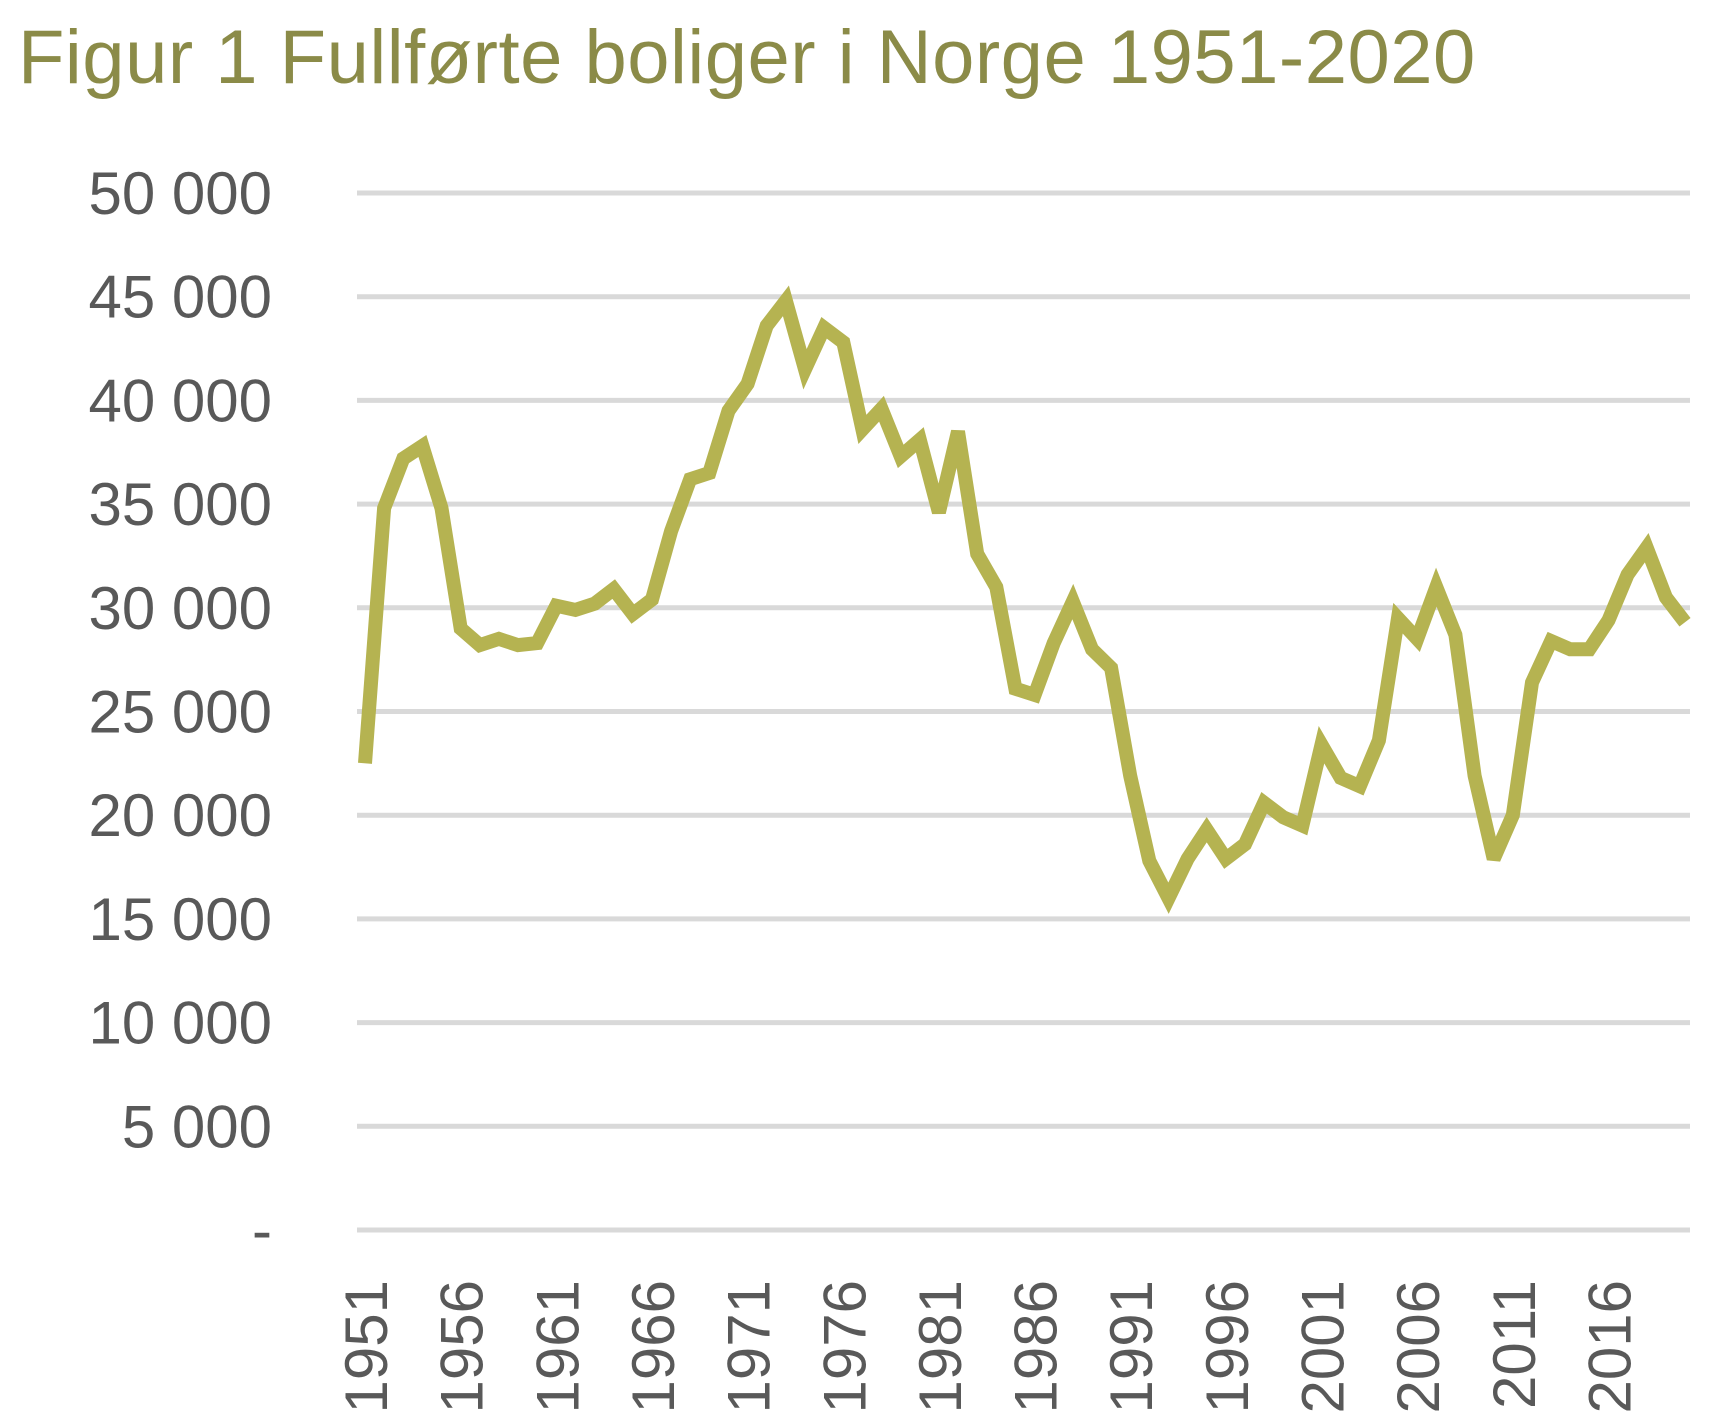  I want to click on y-tick-label: -, so click(262, 1230).